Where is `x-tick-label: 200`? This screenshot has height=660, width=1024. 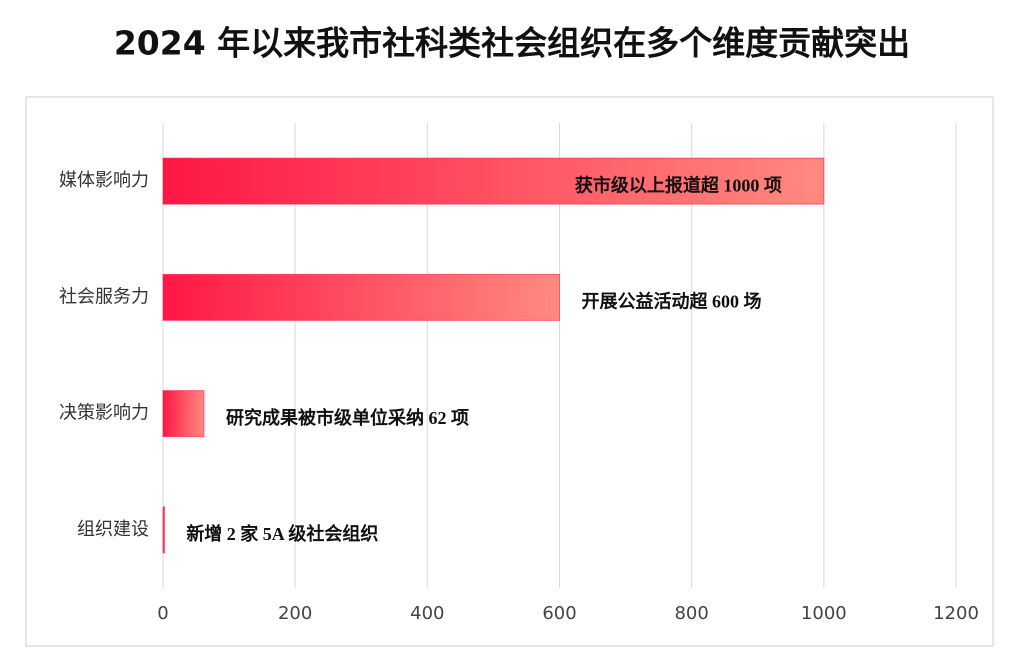 x-tick-label: 200 is located at coordinates (295, 613).